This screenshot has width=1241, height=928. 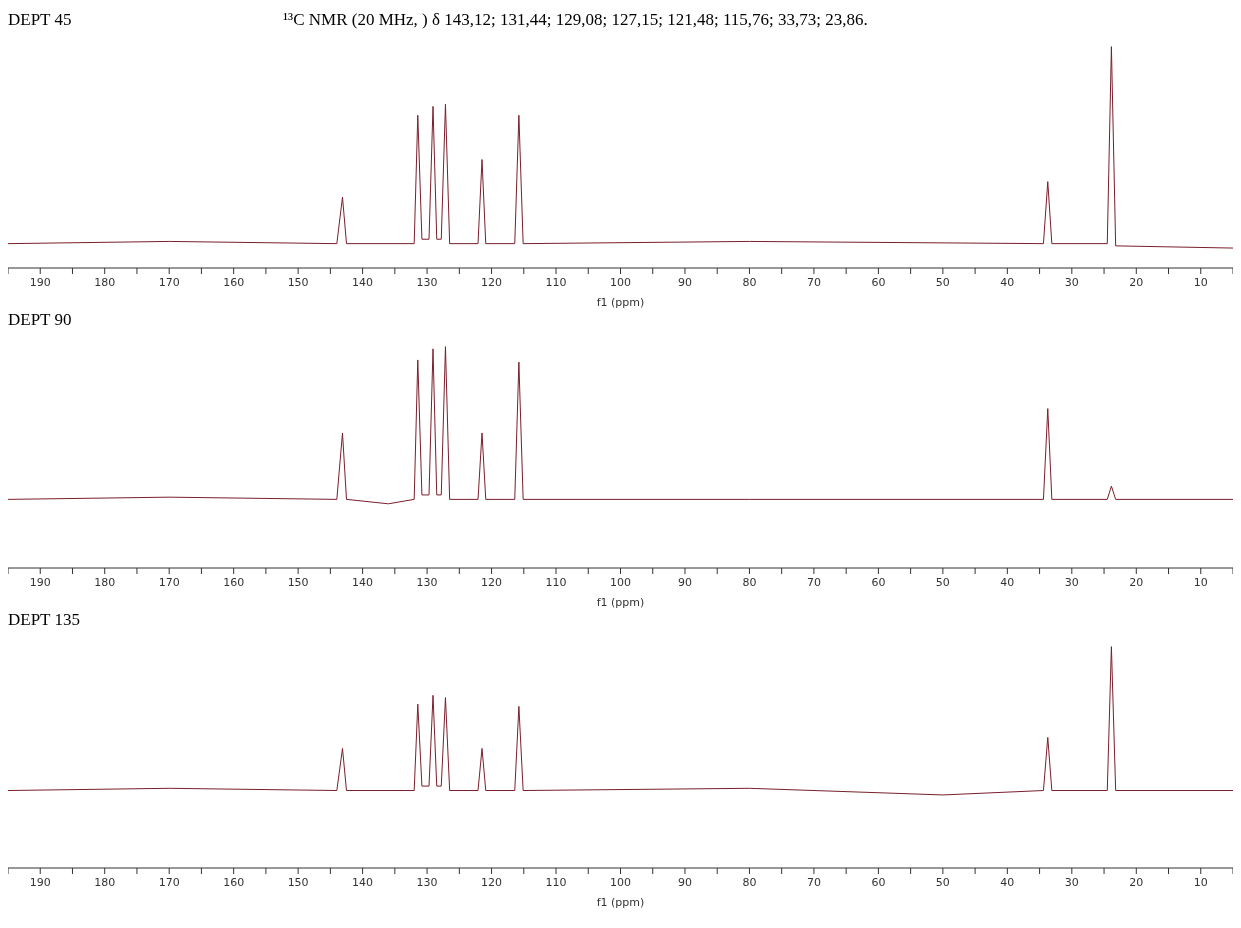 What do you see at coordinates (575, 20) in the screenshot?
I see `chart-subtitle: ¹³C NMR (20 MHz, ) δ 143,12; 131,44; 129,08; 127,15; 121,48; 115,76; 33,73; 23,86.` at bounding box center [575, 20].